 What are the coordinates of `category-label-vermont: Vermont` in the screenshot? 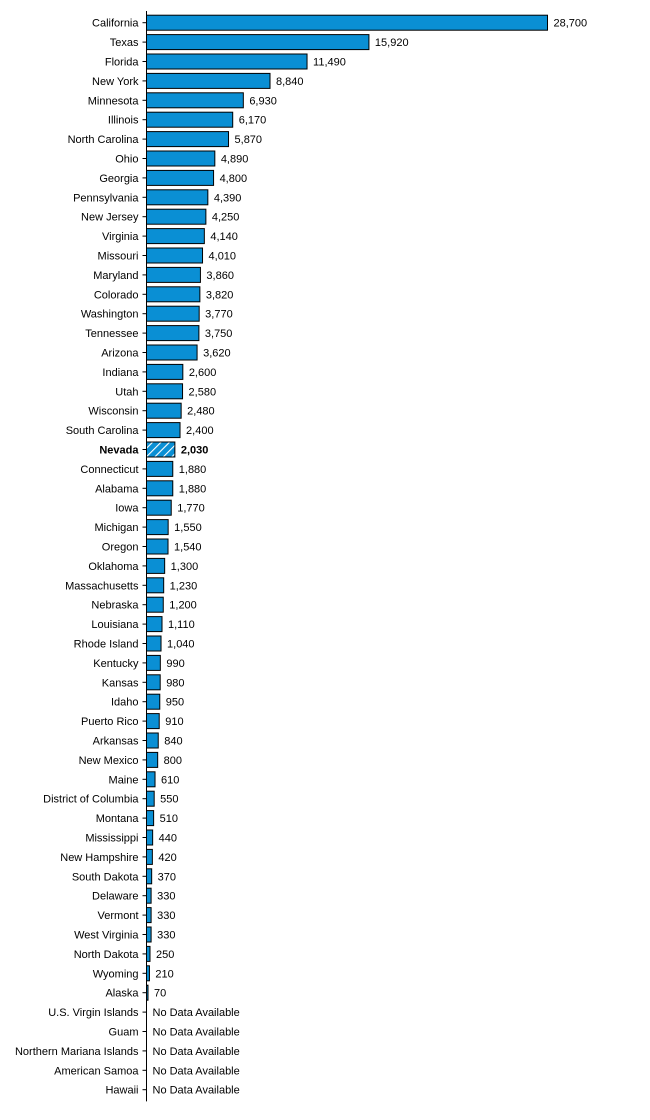 It's located at (118, 916).